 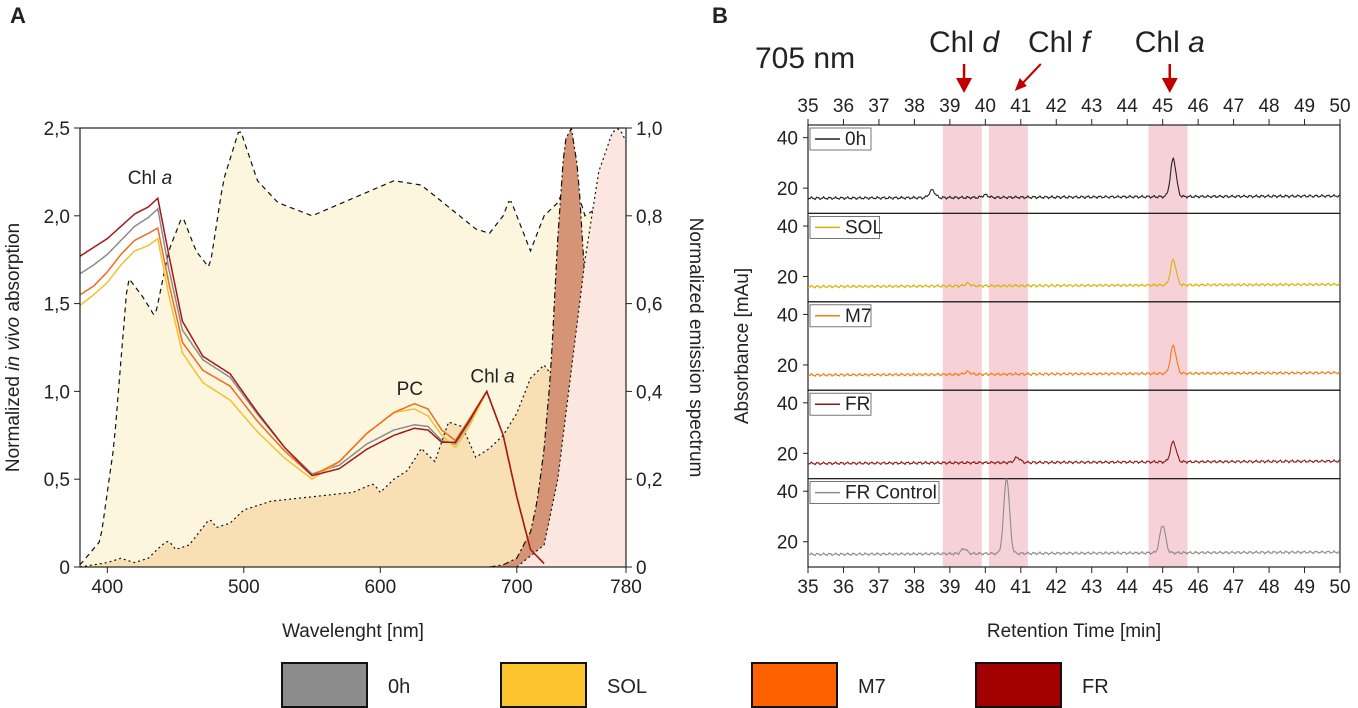 I want to click on pc-label: PC, so click(x=410, y=389).